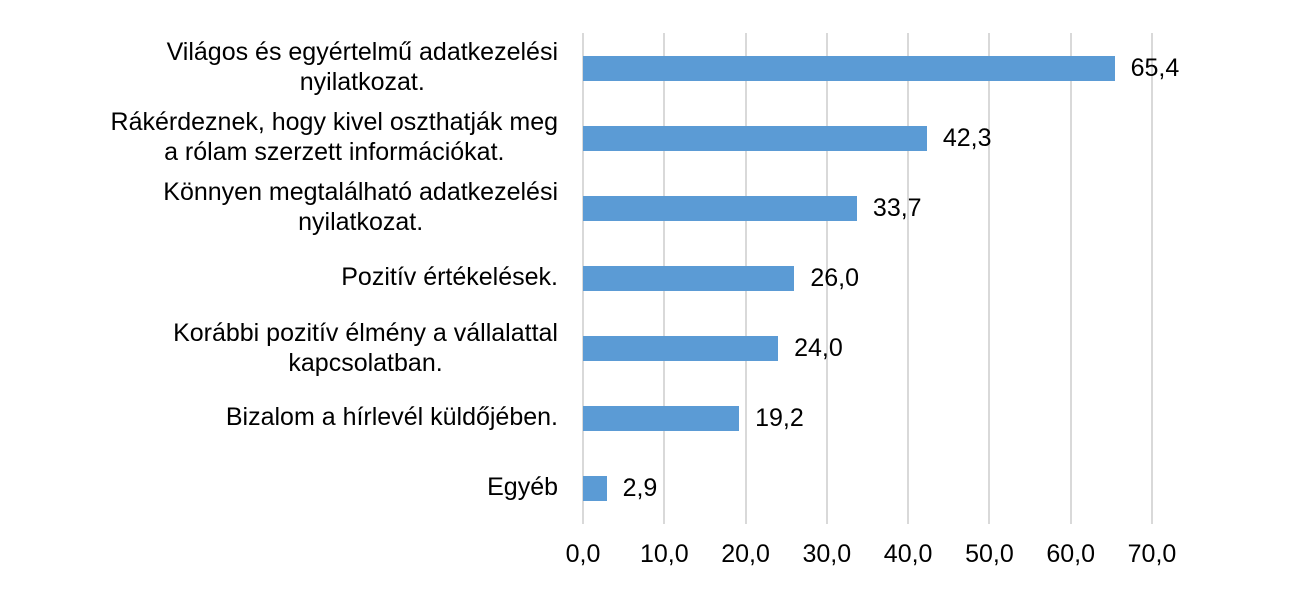 Image resolution: width=1314 pixels, height=603 pixels. Describe the element at coordinates (834, 278) in the screenshot. I see `data-label: 26,0` at that location.